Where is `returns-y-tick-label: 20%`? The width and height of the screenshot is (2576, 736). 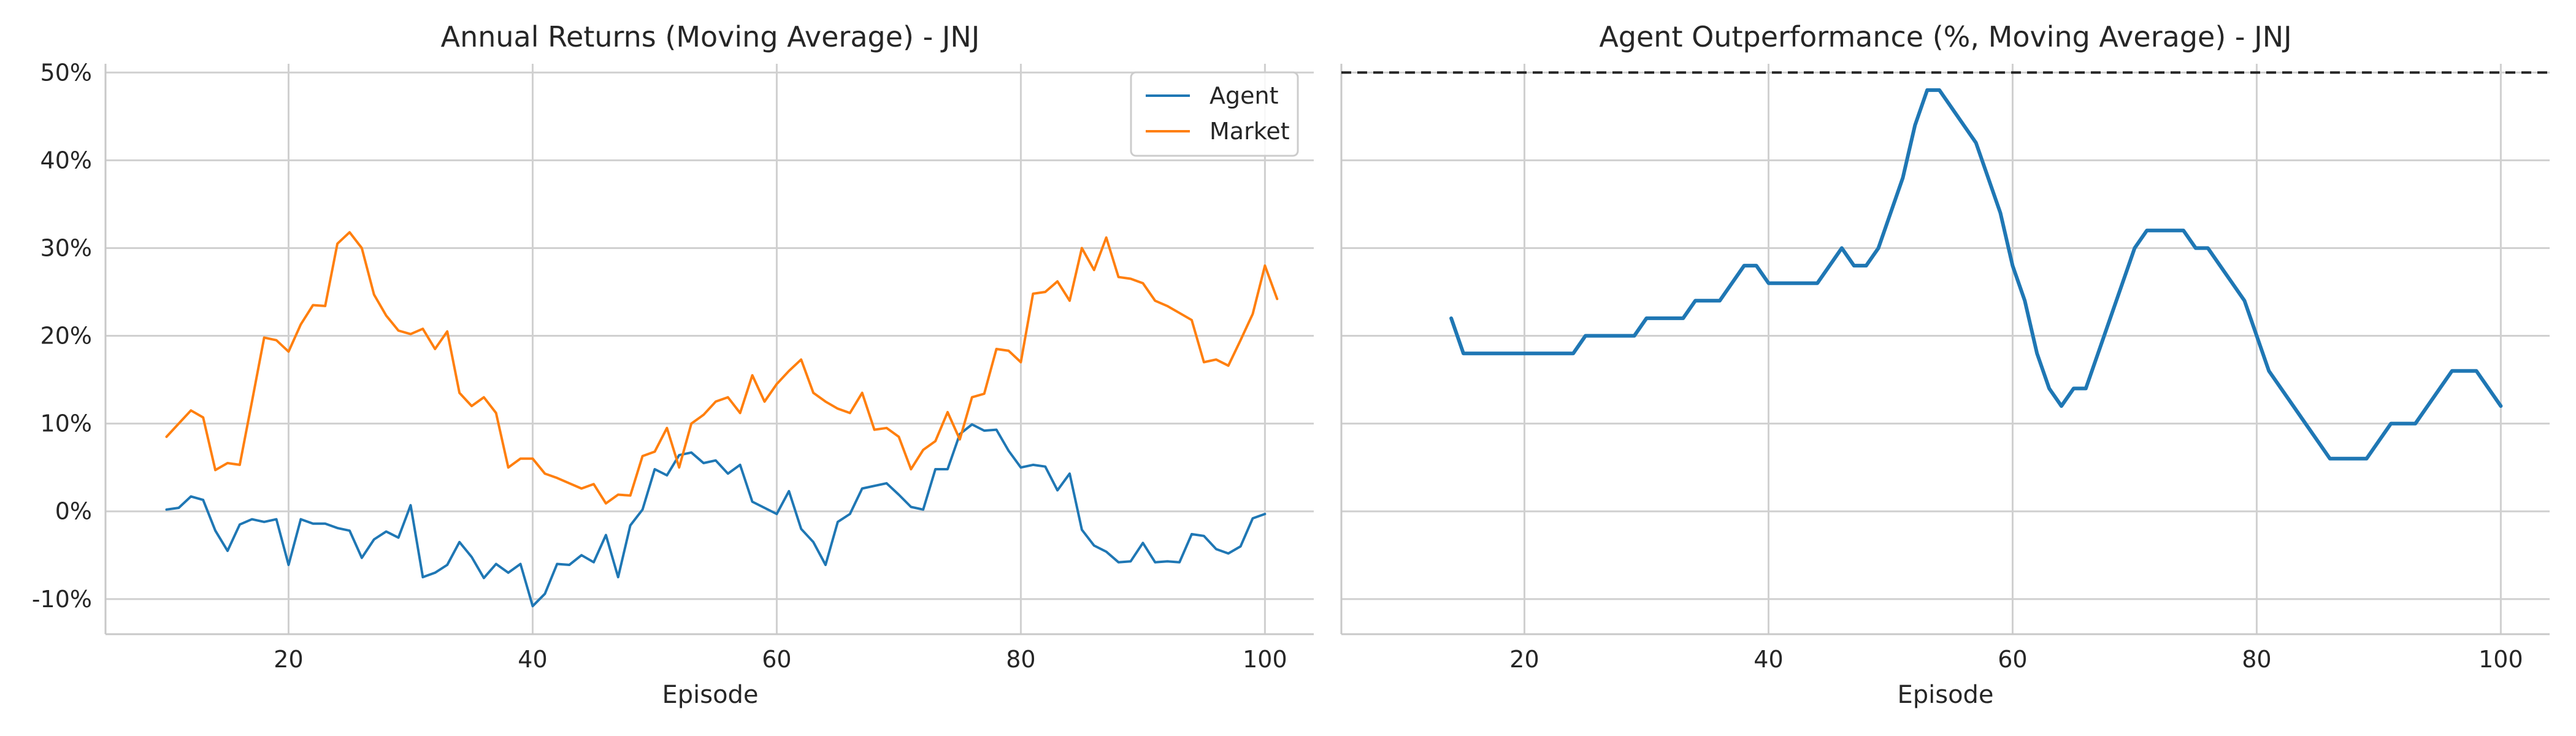 returns-y-tick-label: 20% is located at coordinates (66, 336).